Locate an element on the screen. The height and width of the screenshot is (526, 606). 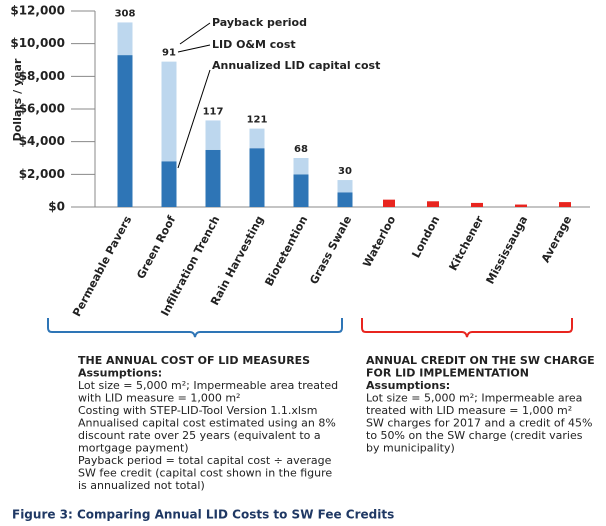
x-tick-label: Permeable Pavers is located at coordinates (102, 265).